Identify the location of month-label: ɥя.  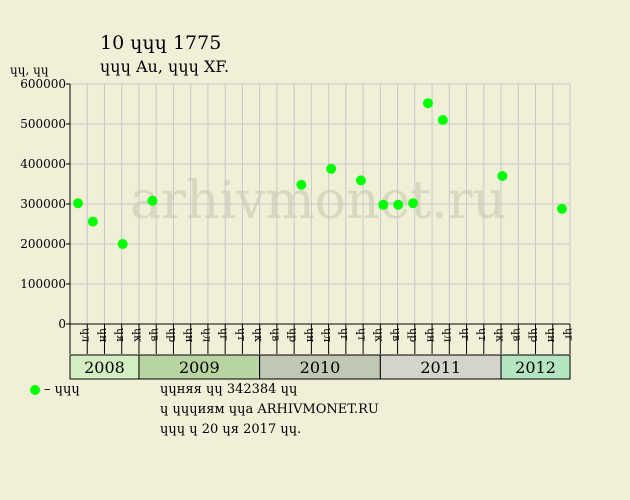
(120, 335).